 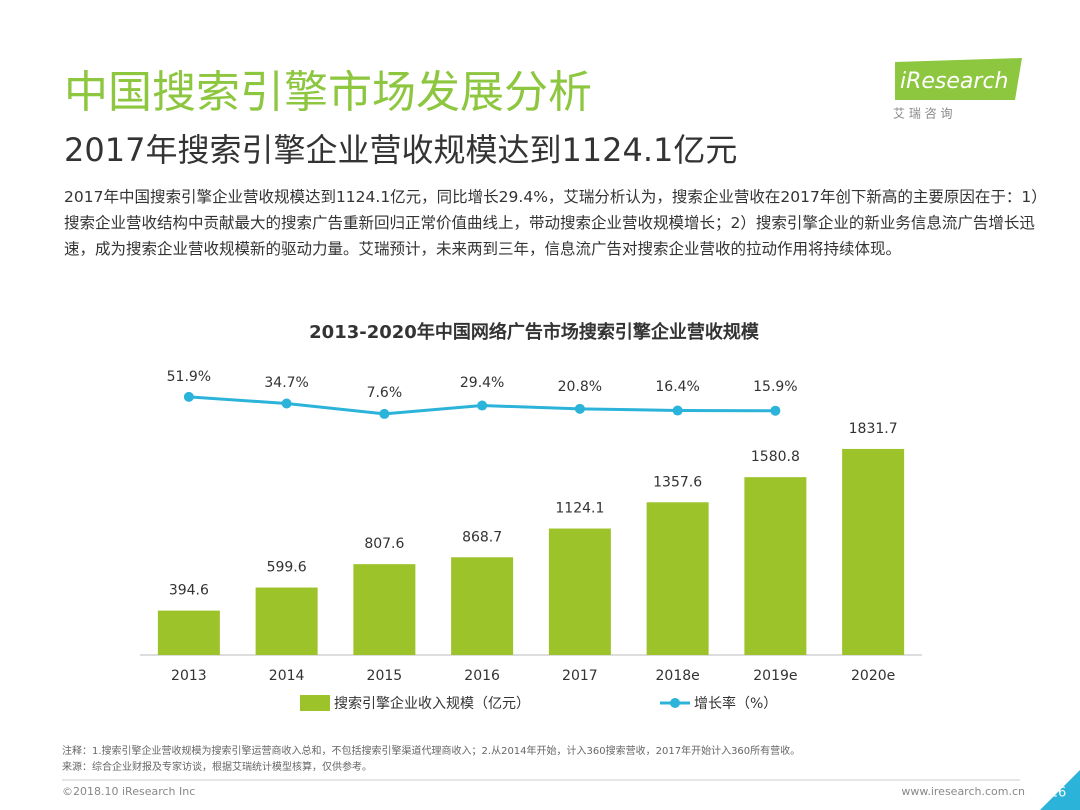 I want to click on data-label: 15.9%, so click(x=775, y=387).